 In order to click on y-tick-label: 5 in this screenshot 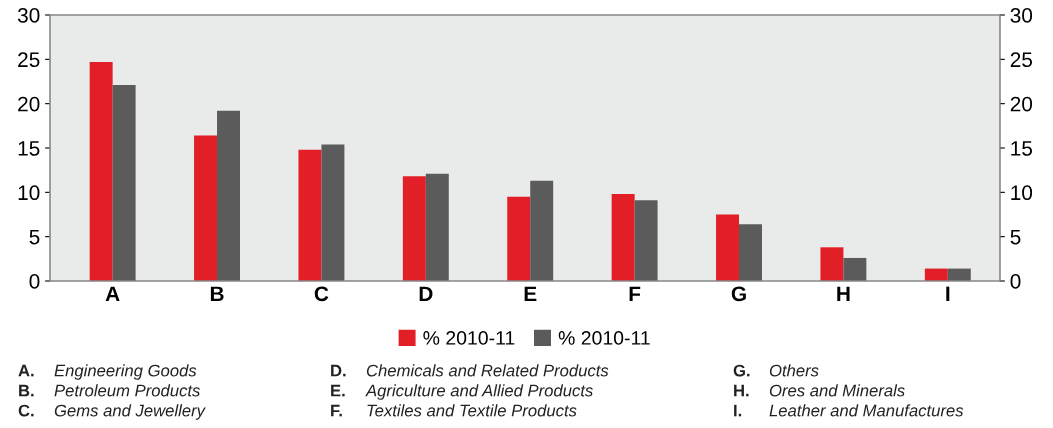, I will do `click(34, 237)`.